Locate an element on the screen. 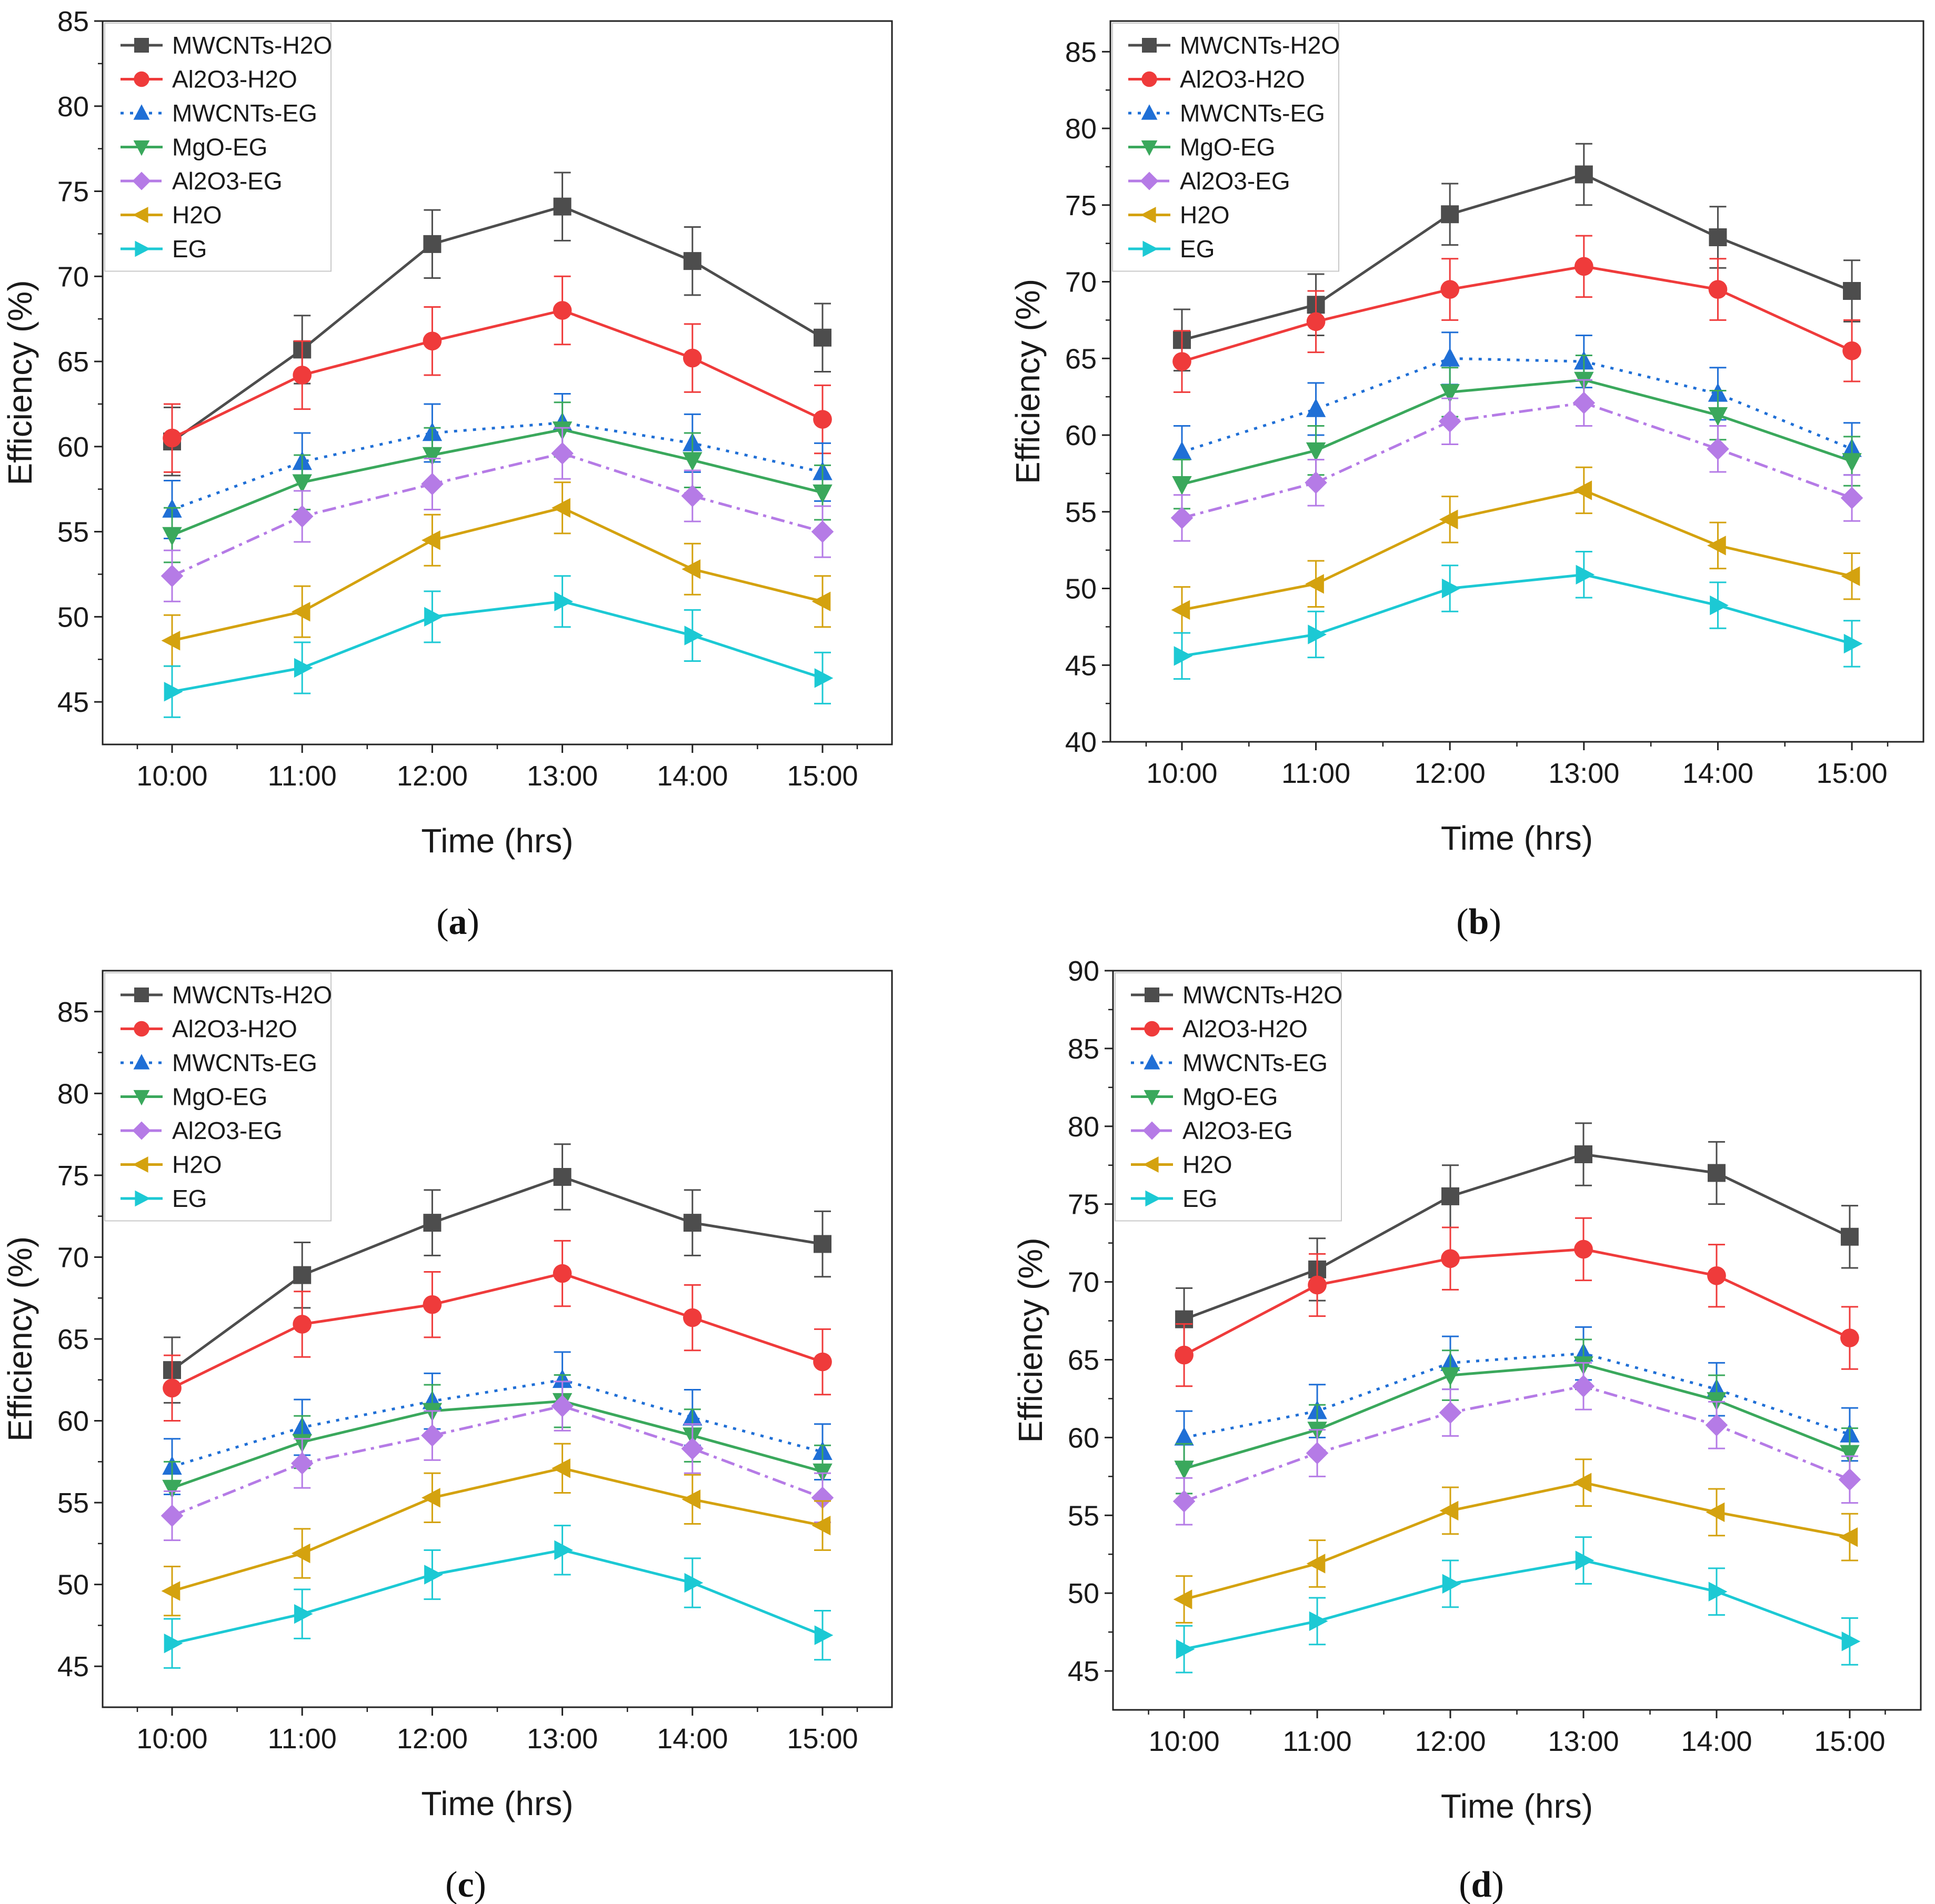 The width and height of the screenshot is (1935, 1904). y-tick-label: 85 is located at coordinates (1081, 52).